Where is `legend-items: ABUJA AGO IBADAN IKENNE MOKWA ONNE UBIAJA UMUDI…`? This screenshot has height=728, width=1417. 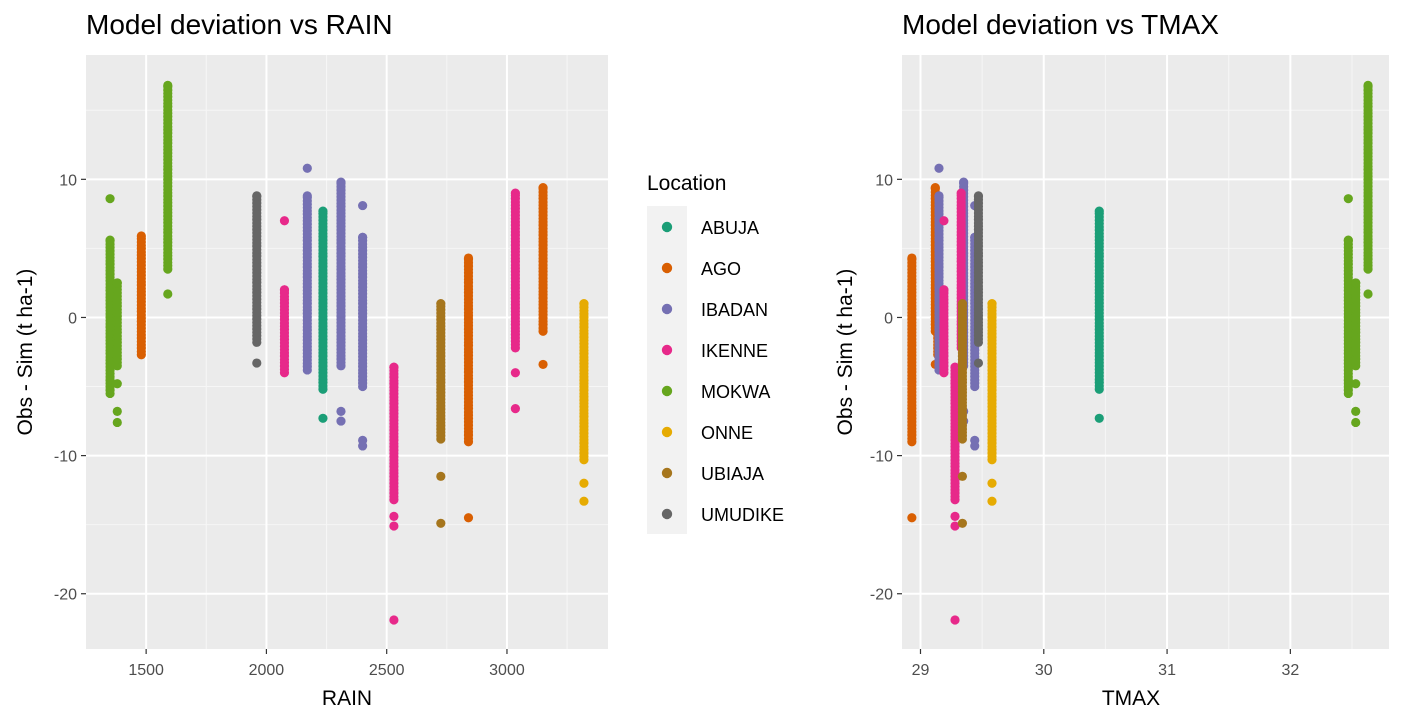
legend-items: ABUJA AGO IBADAN IKENNE MOKWA ONNE UBIAJA UMUDI… is located at coordinates (722, 371).